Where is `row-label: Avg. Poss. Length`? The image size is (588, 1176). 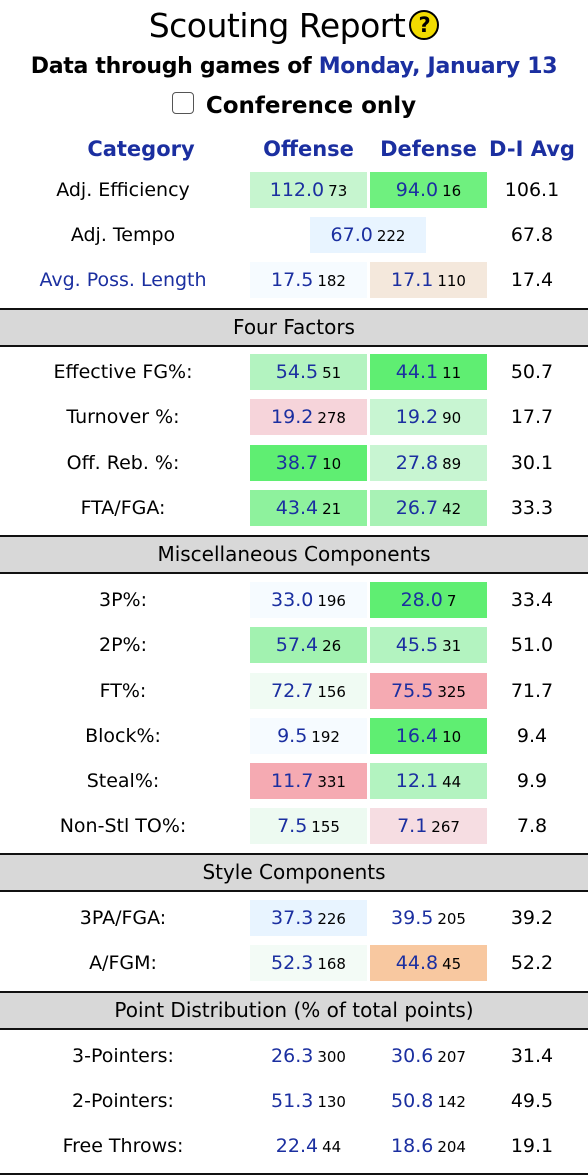 row-label: Avg. Poss. Length is located at coordinates (123, 280).